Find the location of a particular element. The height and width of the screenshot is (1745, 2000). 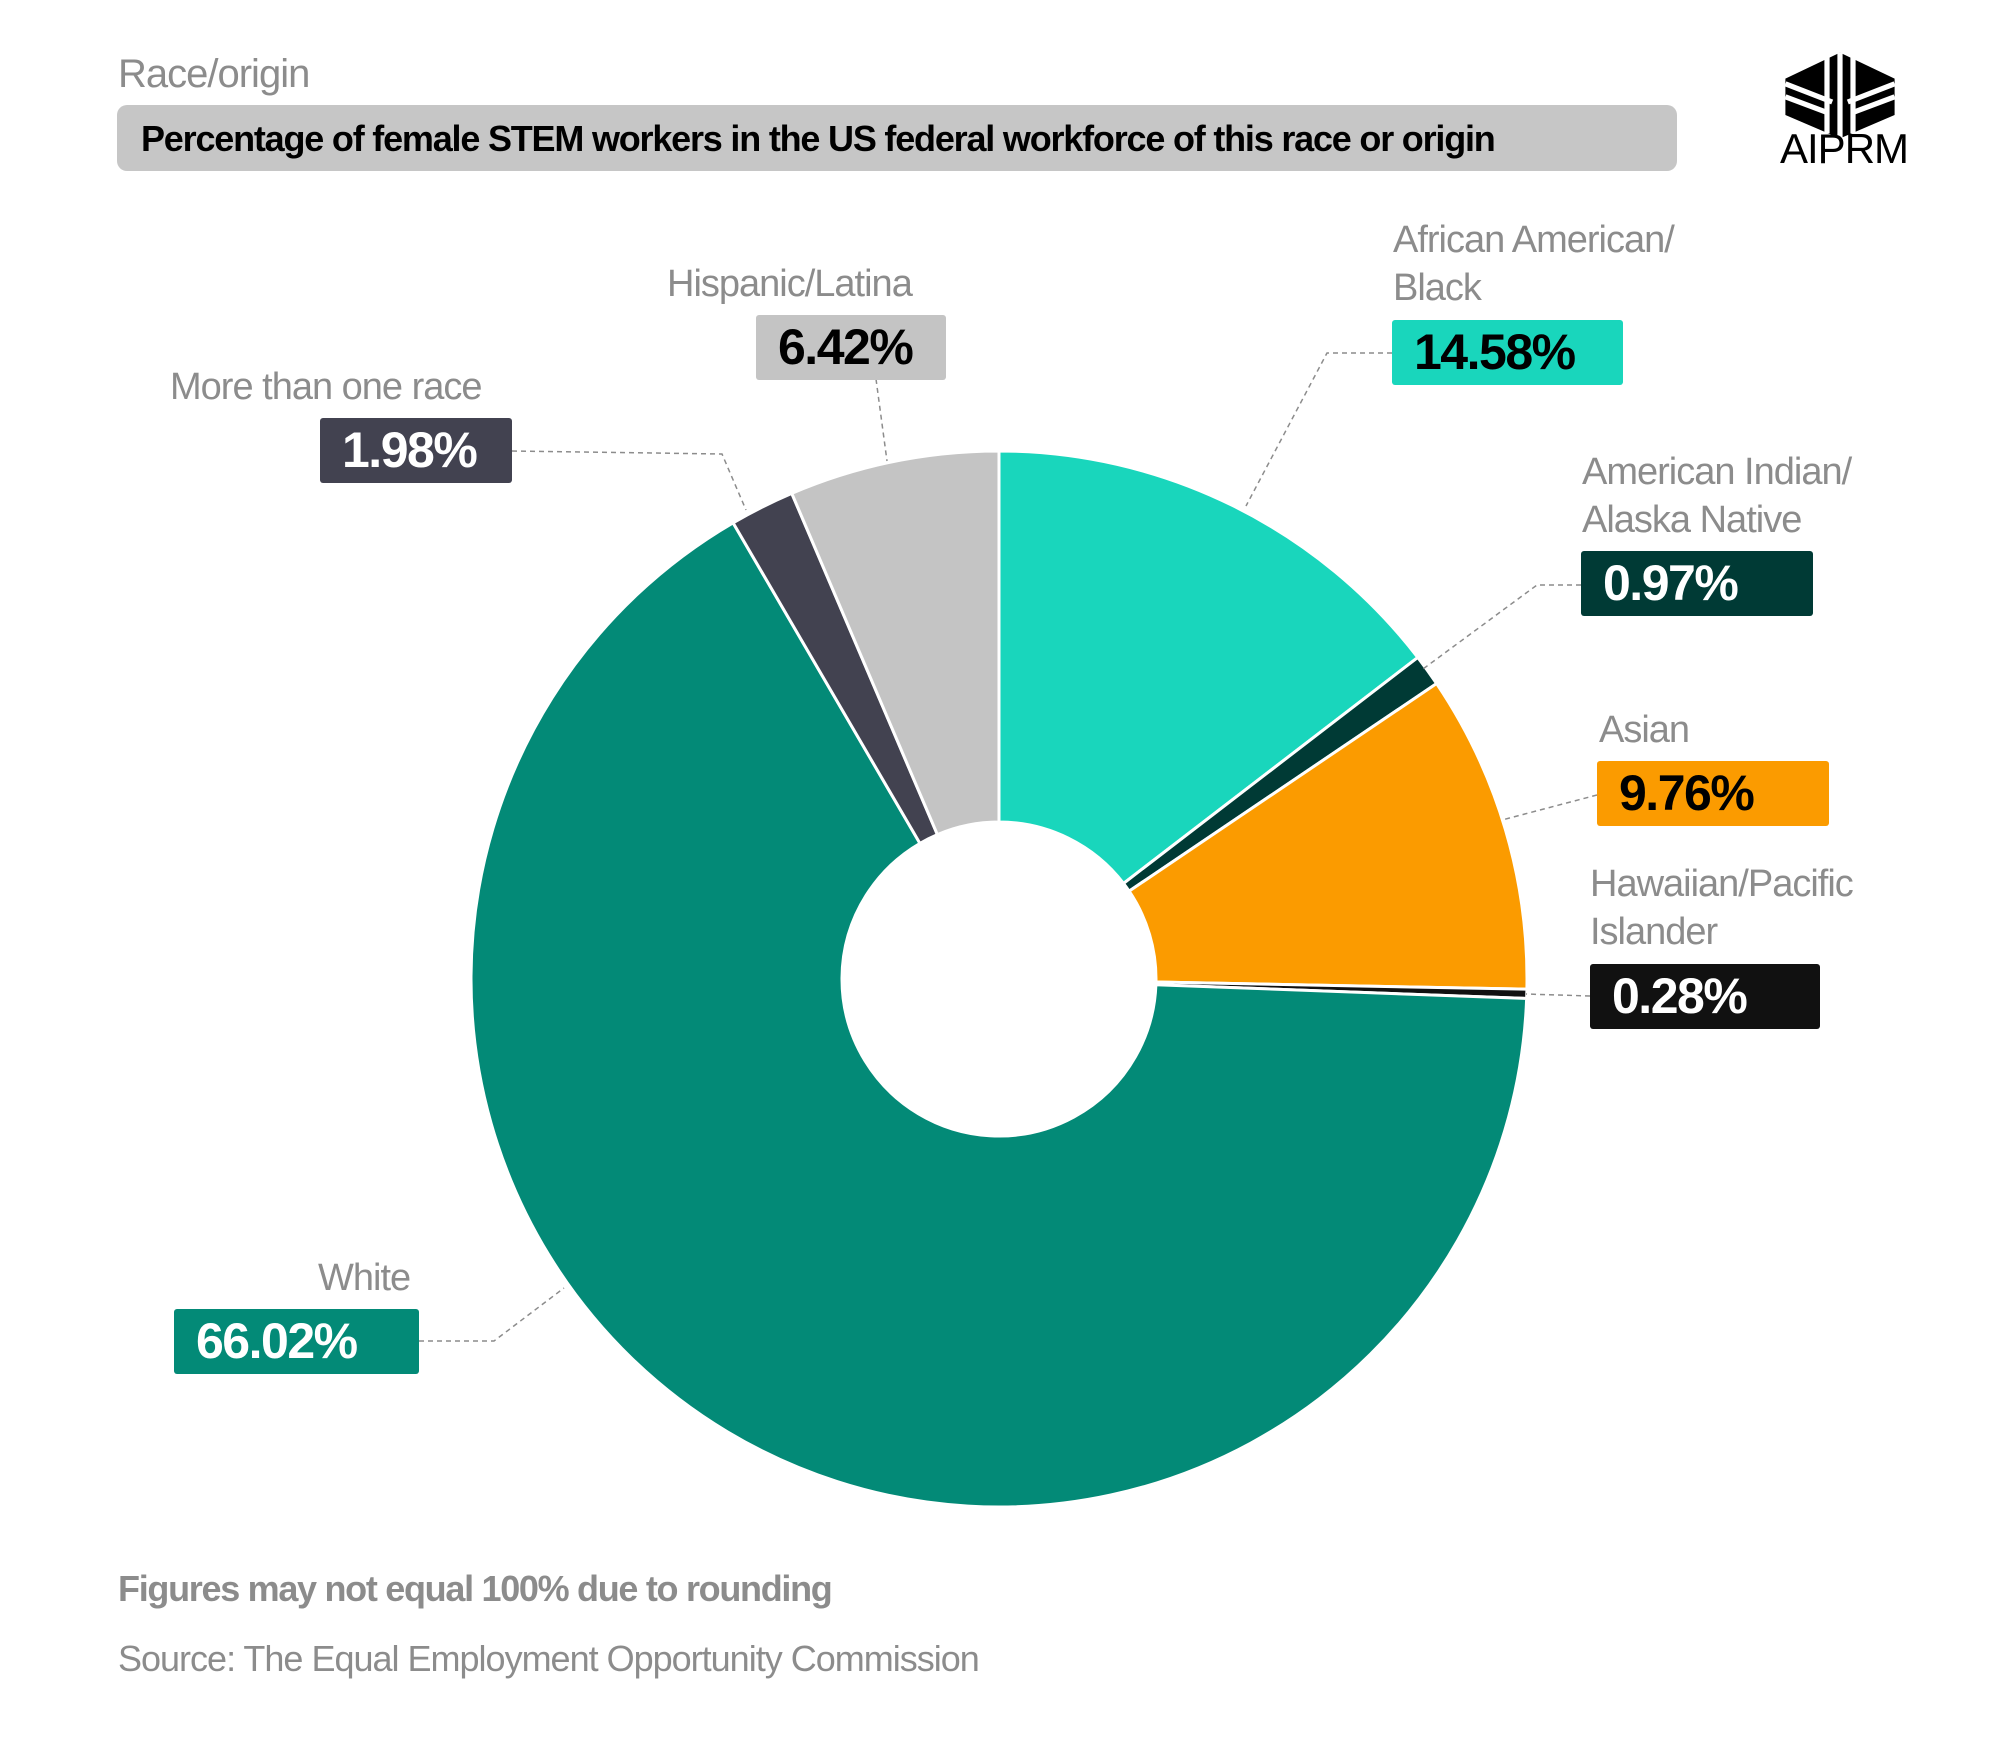

category-label: Hispanic/Latina is located at coordinates (790, 284).